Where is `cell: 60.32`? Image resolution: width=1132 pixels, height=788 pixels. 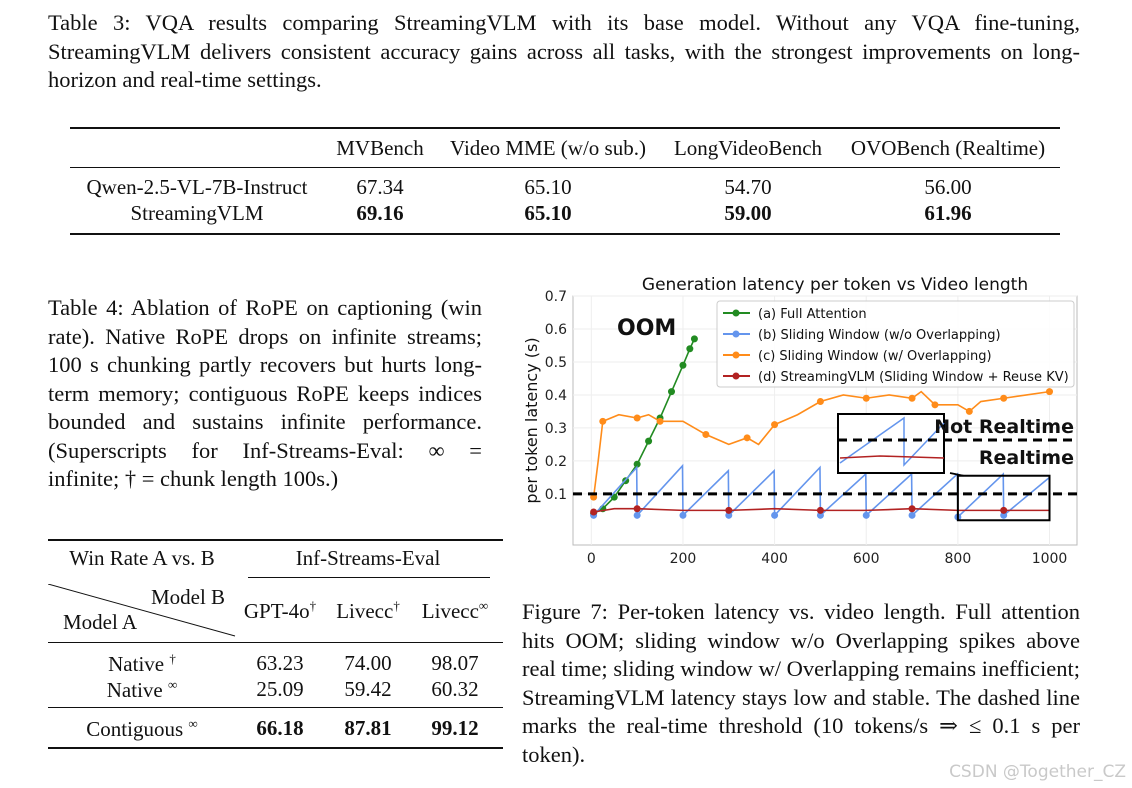
cell: 60.32 is located at coordinates (455, 689).